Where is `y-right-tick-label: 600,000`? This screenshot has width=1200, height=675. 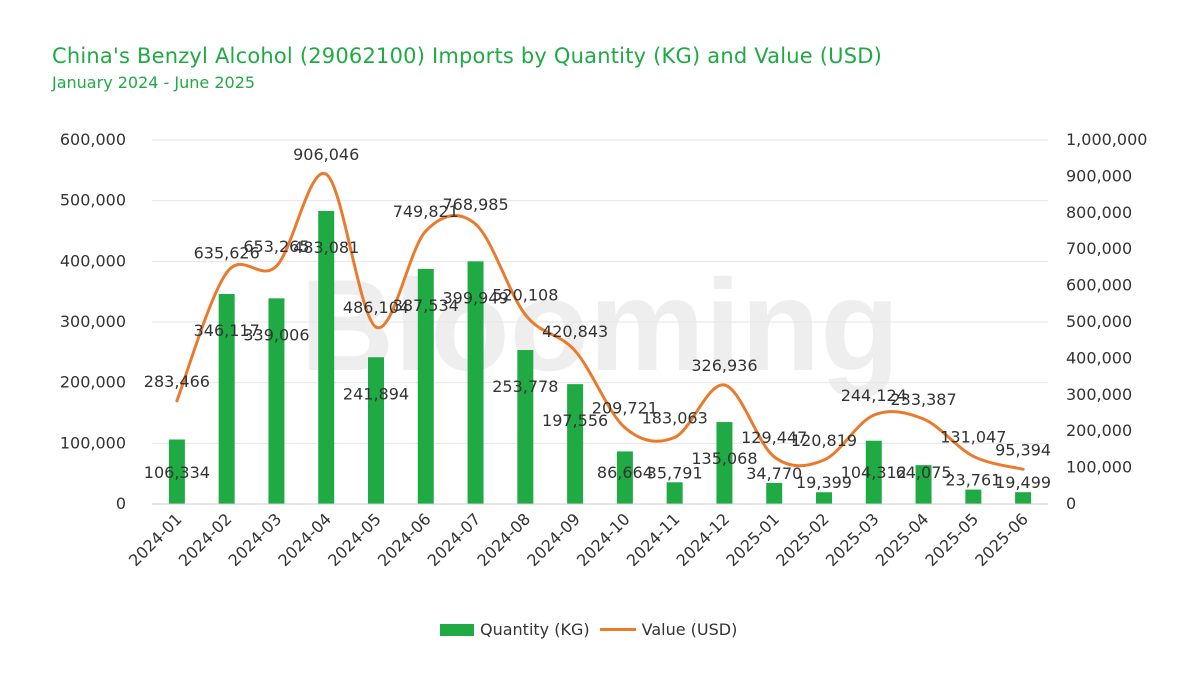 y-right-tick-label: 600,000 is located at coordinates (1099, 285).